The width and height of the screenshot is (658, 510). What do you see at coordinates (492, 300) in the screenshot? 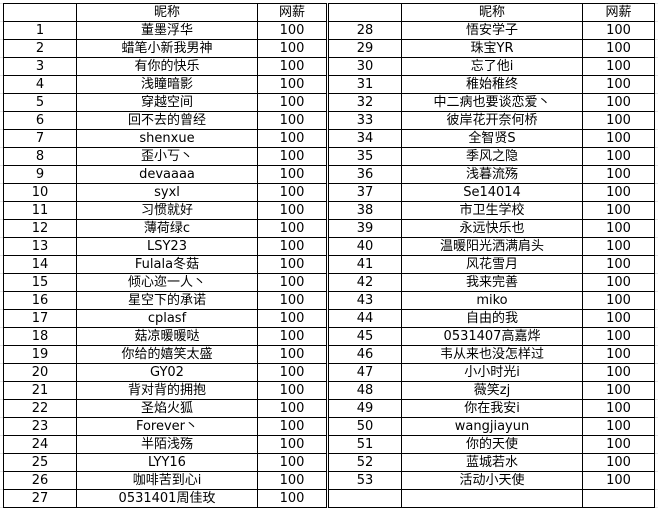
I see `nickname-cell: miko` at bounding box center [492, 300].